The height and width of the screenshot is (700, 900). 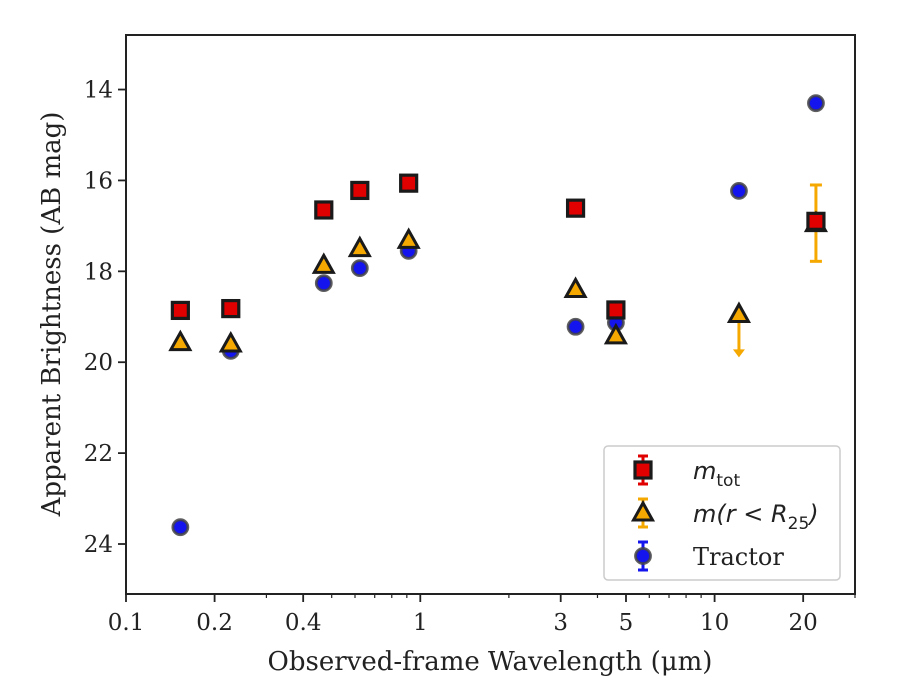 What do you see at coordinates (98, 181) in the screenshot?
I see `y-tick-label: 16` at bounding box center [98, 181].